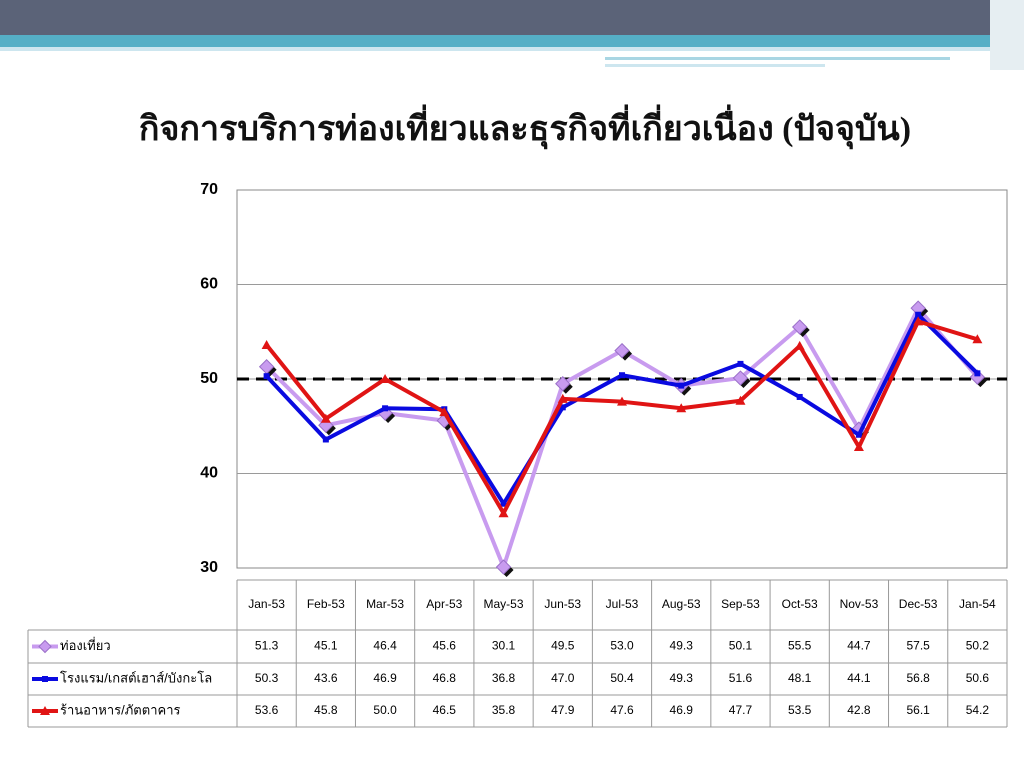 Image resolution: width=1024 pixels, height=773 pixels. I want to click on table-value: 56.8, so click(918, 678).